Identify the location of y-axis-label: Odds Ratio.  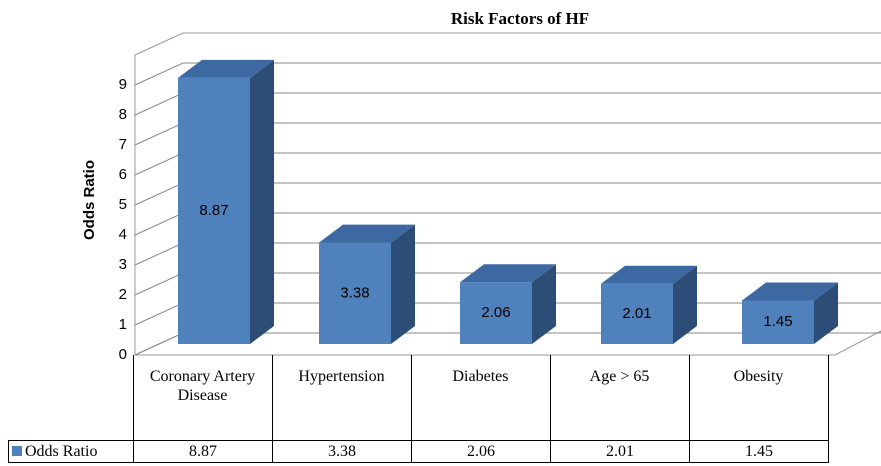
(89, 200).